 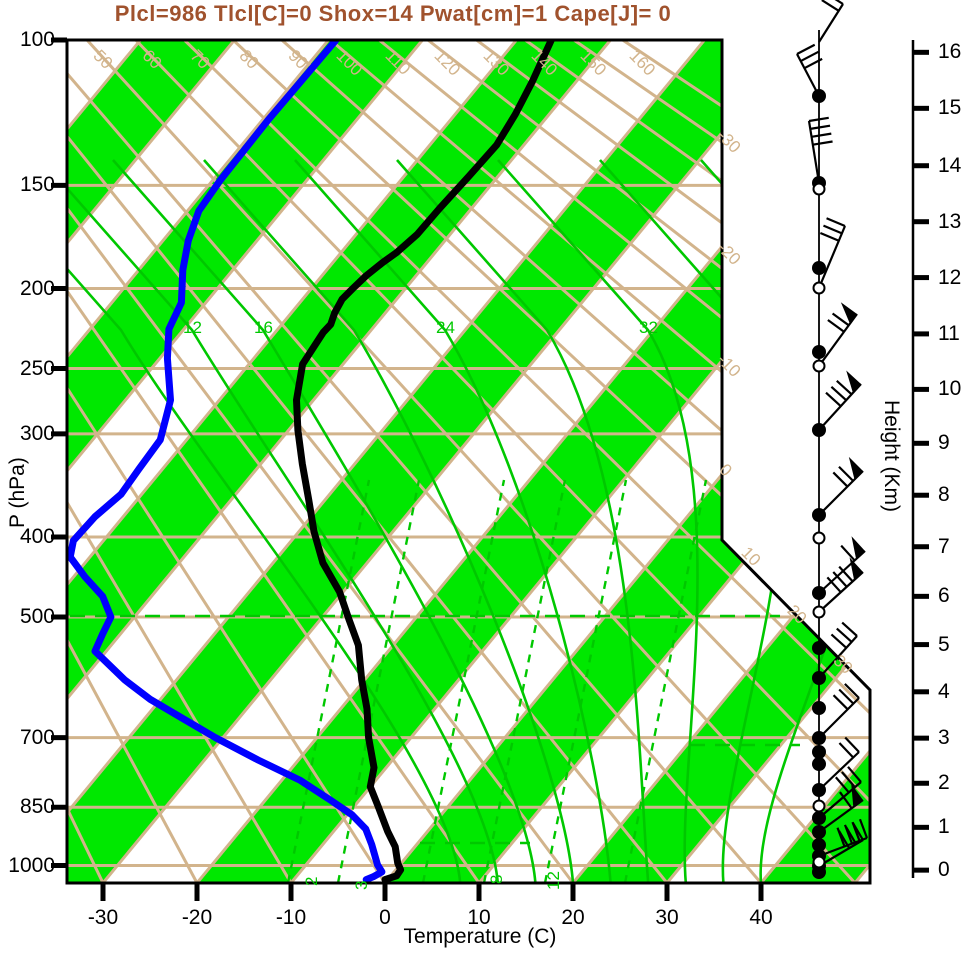 What do you see at coordinates (432, 892) in the screenshot?
I see `temperature-axis-ticks` at bounding box center [432, 892].